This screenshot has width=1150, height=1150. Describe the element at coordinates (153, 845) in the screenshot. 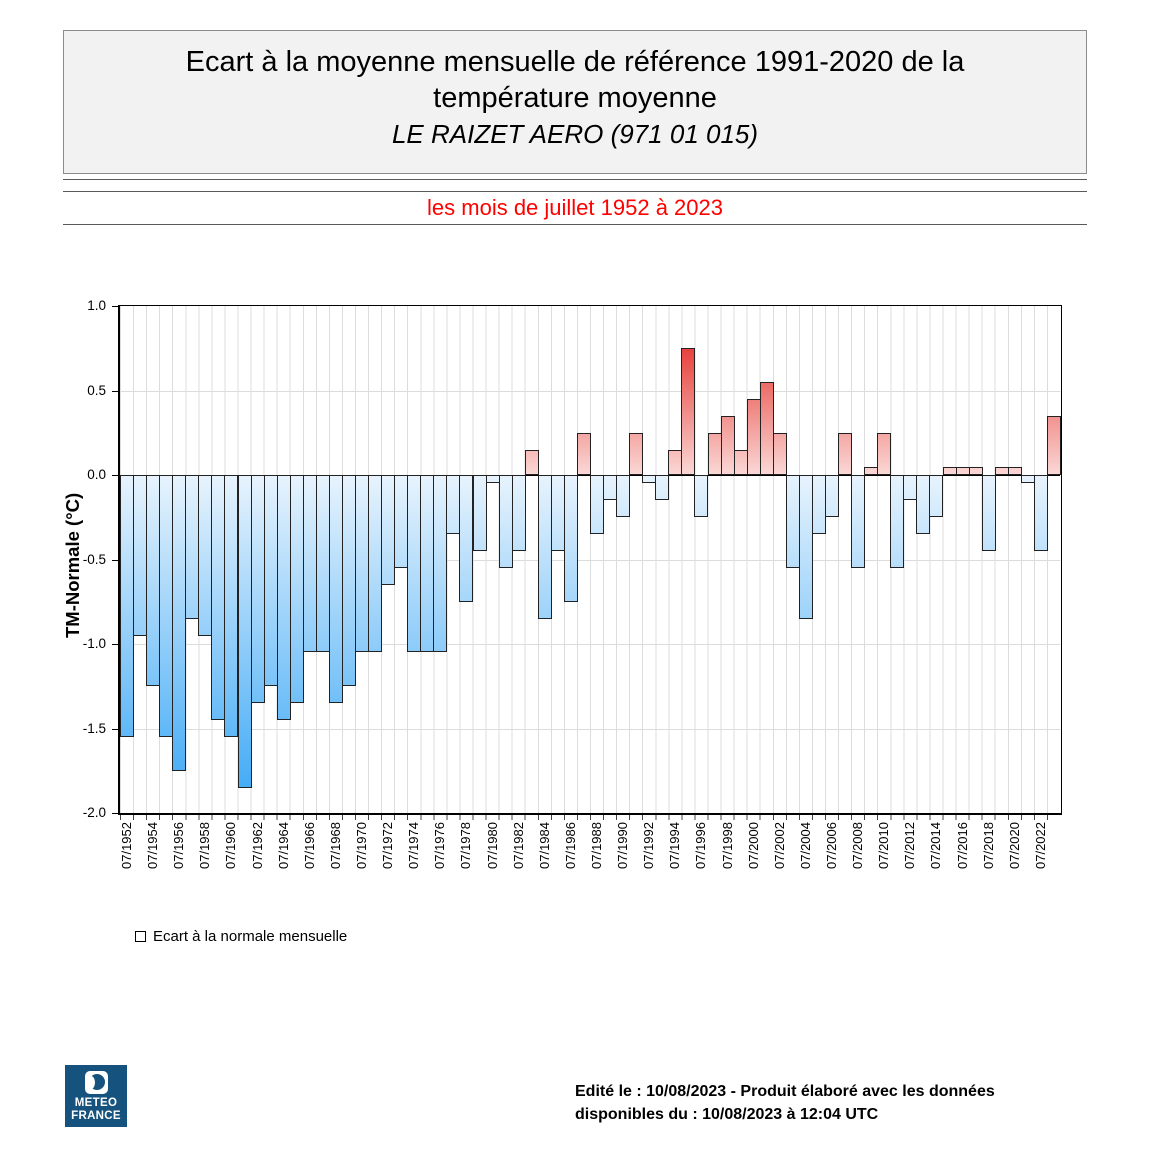

I see `x-tick-label: 07/1954` at that location.